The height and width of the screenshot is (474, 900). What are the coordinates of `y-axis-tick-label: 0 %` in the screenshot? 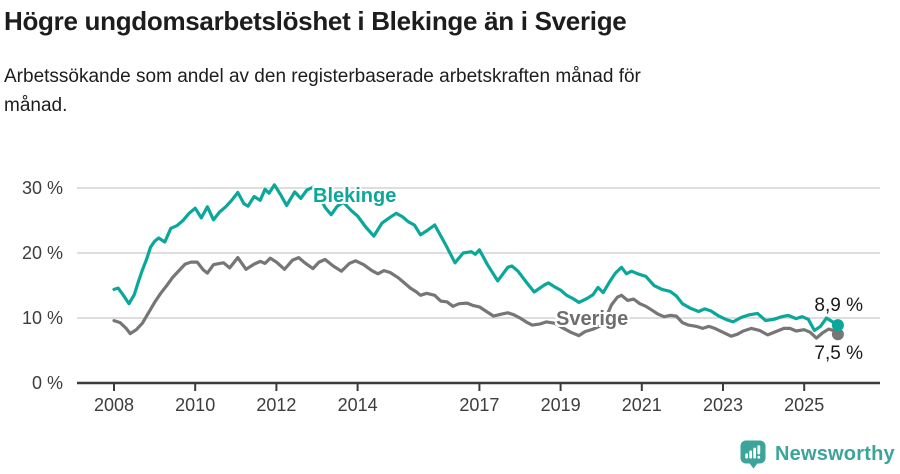 It's located at (47, 383).